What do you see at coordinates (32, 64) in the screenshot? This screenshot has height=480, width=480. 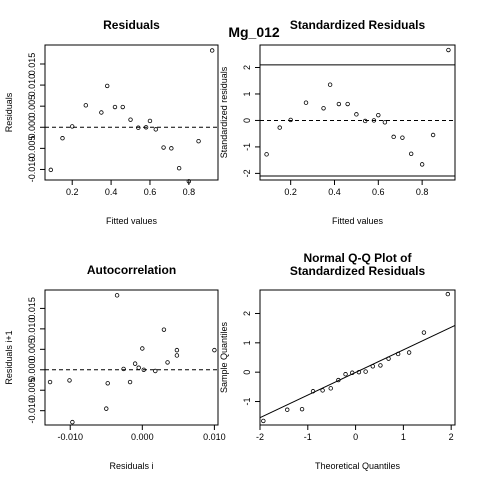 I see `y-tick-label: 0.015` at bounding box center [32, 64].